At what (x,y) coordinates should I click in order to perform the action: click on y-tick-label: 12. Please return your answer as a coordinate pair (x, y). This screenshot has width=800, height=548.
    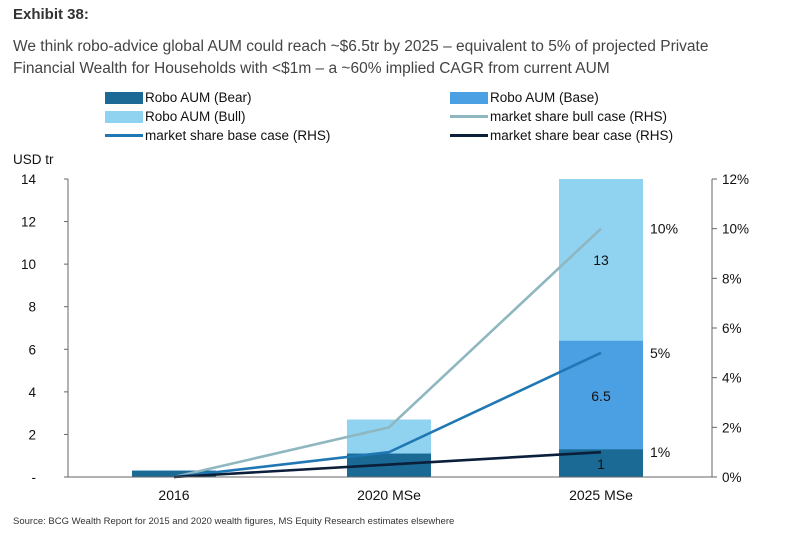
    Looking at the image, I should click on (28, 222).